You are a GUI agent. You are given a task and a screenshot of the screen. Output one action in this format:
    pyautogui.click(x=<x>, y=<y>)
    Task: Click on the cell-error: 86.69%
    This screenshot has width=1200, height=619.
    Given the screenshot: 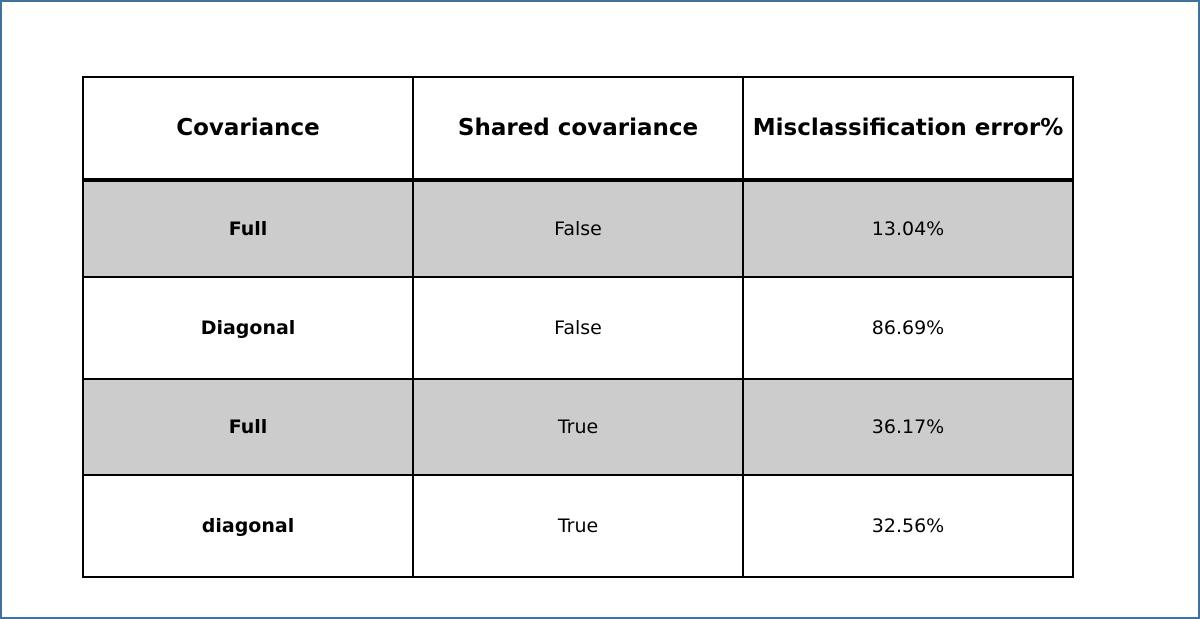 What is the action you would take?
    pyautogui.click(x=908, y=328)
    